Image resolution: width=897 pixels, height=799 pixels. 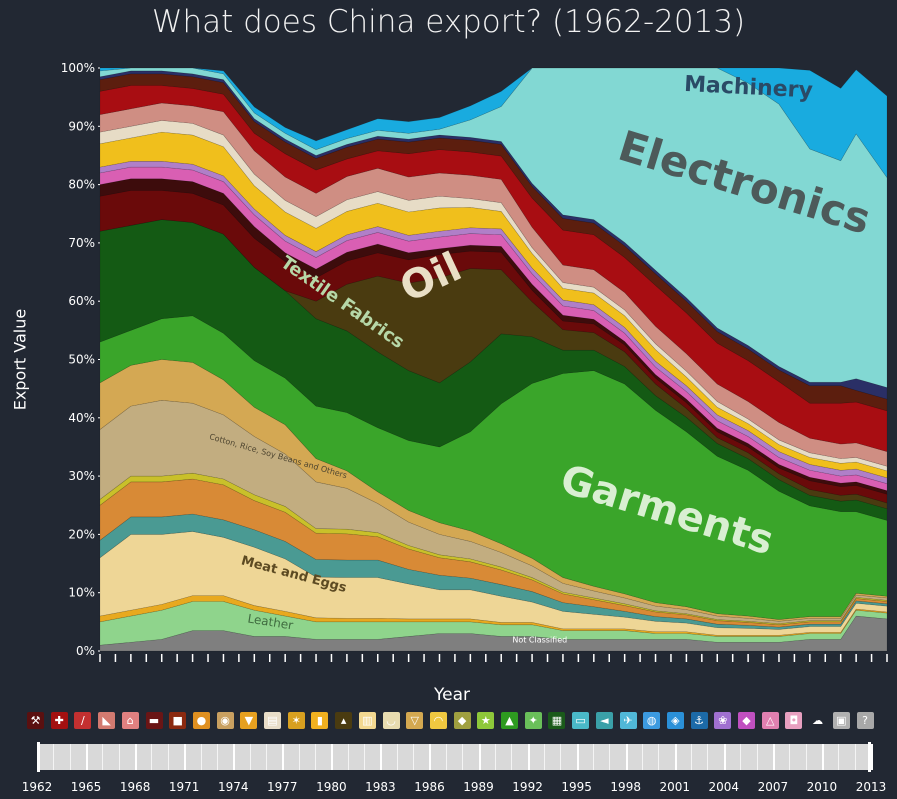 What do you see at coordinates (533, 720) in the screenshot?
I see `badge-icon: ✦` at bounding box center [533, 720].